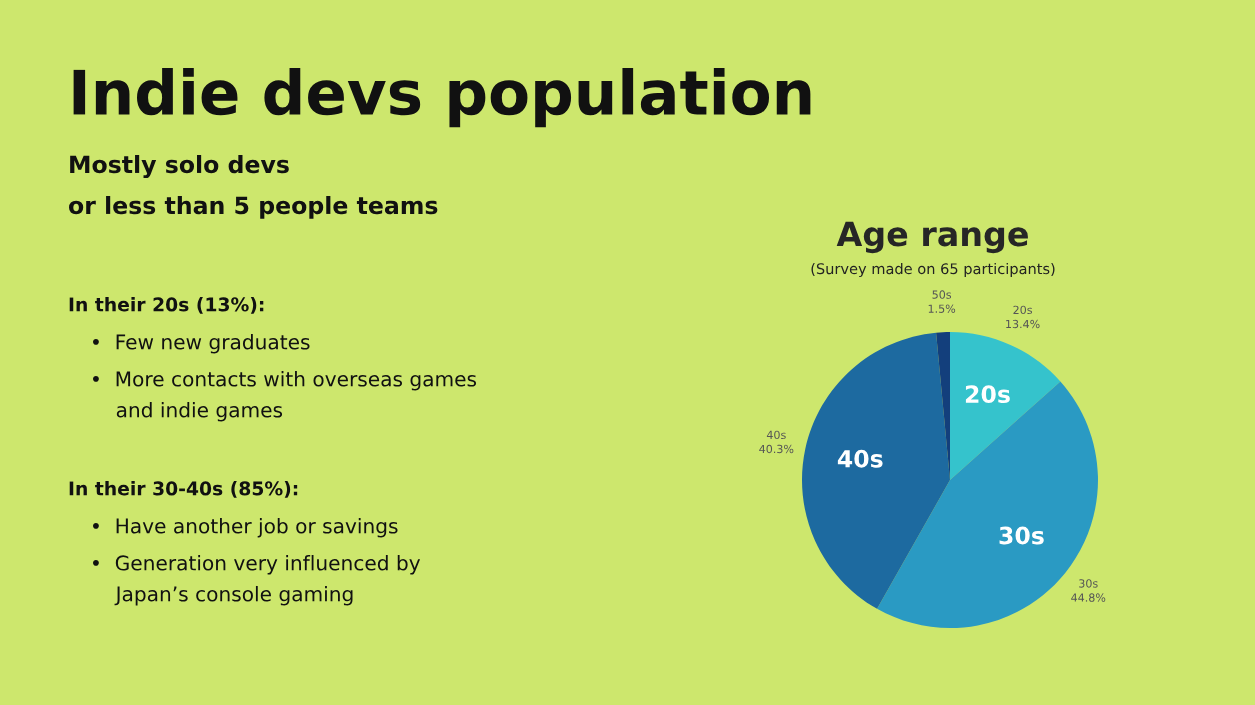 This screenshot has height=705, width=1255. What do you see at coordinates (257, 580) in the screenshot?
I see `text: • Generation very influenced by Japan’s console gaming` at bounding box center [257, 580].